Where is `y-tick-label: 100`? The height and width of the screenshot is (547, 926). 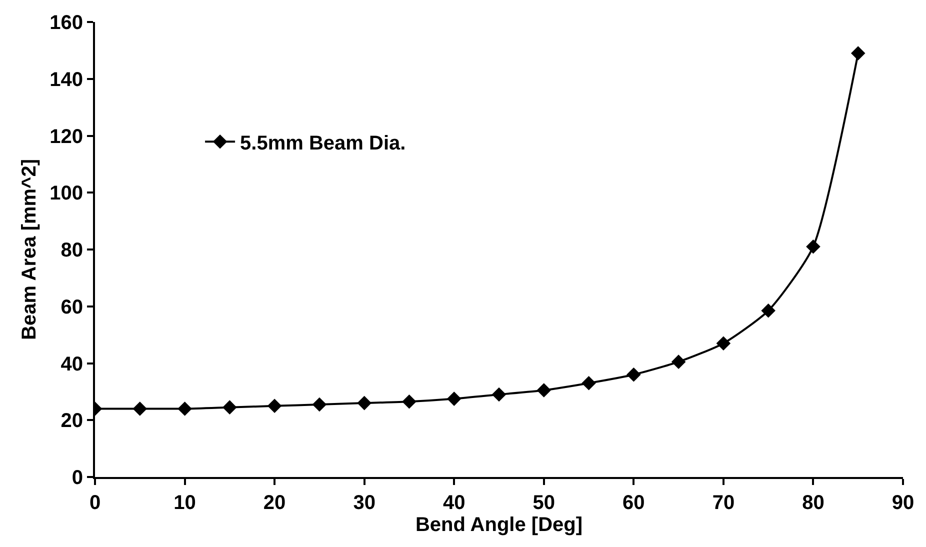 y-tick-label: 100 is located at coordinates (66, 193).